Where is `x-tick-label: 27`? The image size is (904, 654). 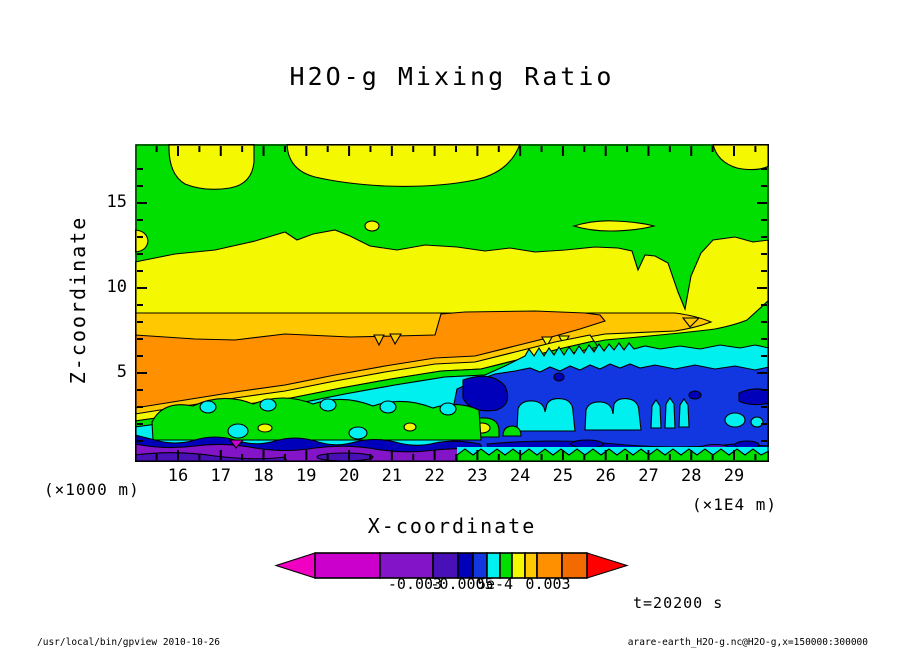 x-tick-label: 27 is located at coordinates (648, 476).